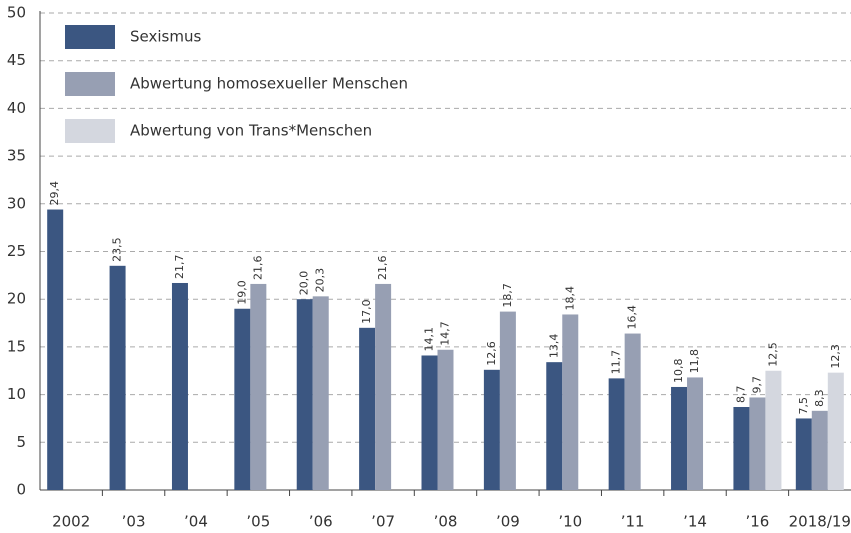  What do you see at coordinates (304, 283) in the screenshot?
I see `value-label: 20,0` at bounding box center [304, 283].